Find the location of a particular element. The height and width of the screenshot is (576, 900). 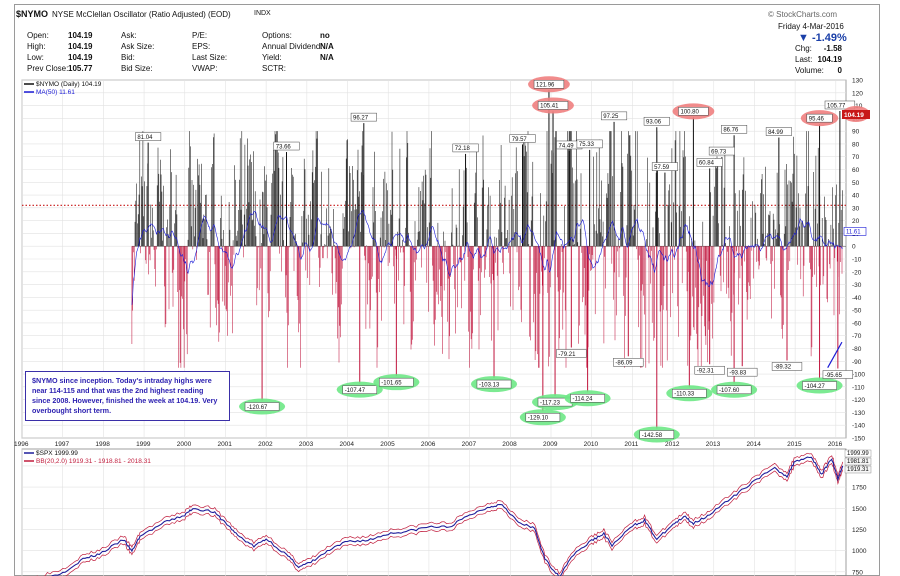

trend-line is located at coordinates (835, 355).